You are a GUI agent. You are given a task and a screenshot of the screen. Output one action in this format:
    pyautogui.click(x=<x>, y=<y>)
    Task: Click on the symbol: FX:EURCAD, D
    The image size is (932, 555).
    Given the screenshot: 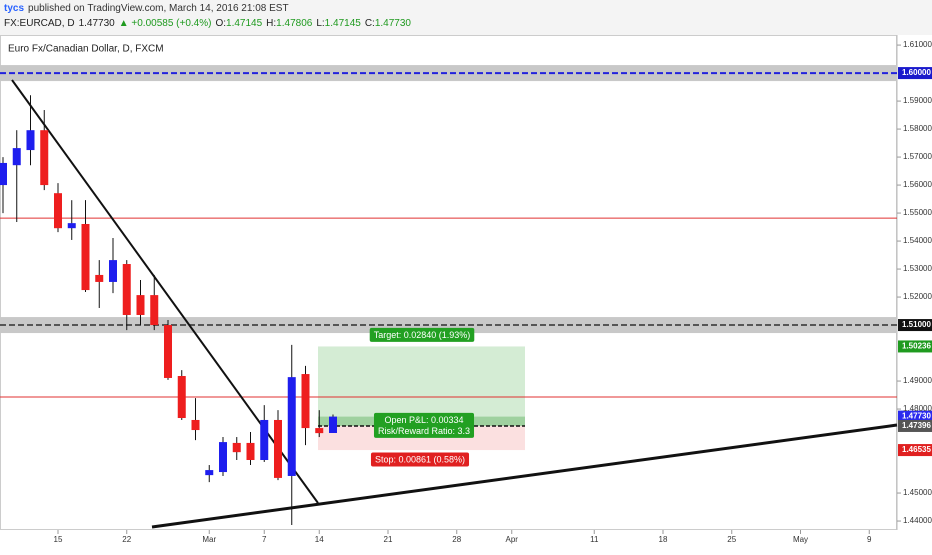 What is the action you would take?
    pyautogui.click(x=39, y=23)
    